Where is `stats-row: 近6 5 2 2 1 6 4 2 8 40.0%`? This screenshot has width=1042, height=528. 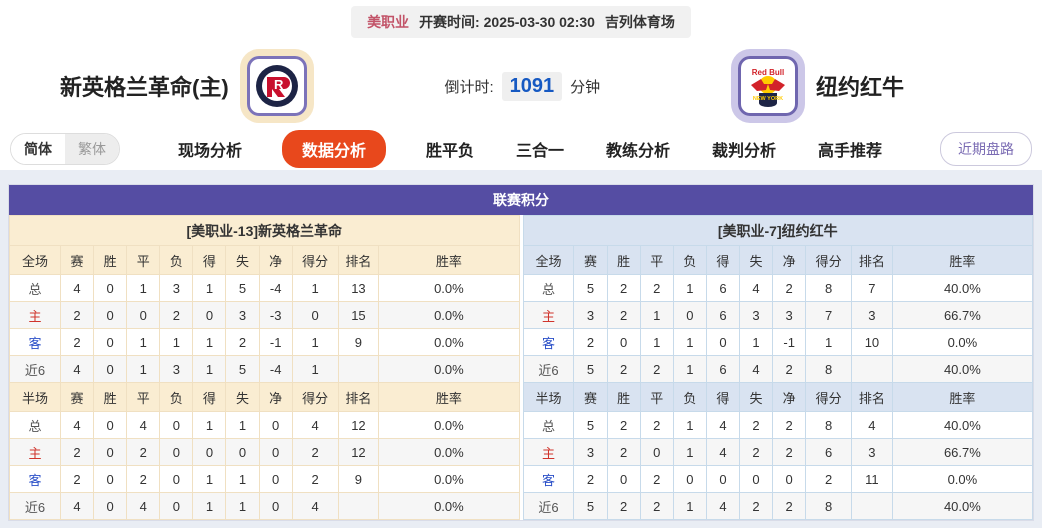
stats-row: 近6 5 2 2 1 6 4 2 8 40.0% is located at coordinates (778, 369).